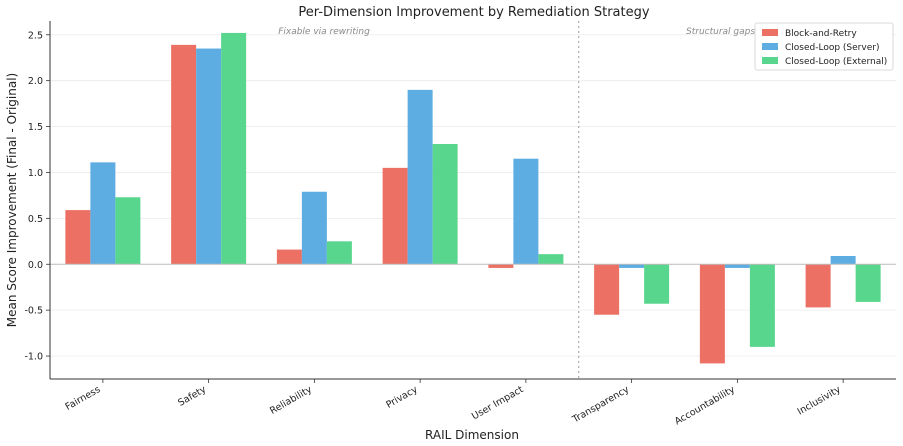  What do you see at coordinates (770, 46) in the screenshot?
I see `legend-swatch-closed-loop-server` at bounding box center [770, 46].